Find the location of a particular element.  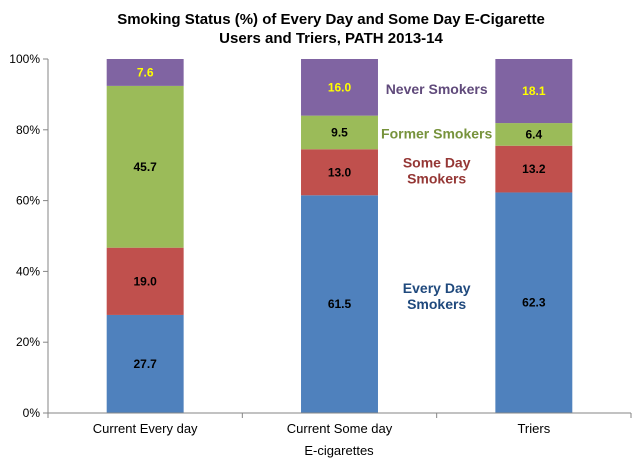

data-label: 6.4 is located at coordinates (533, 134).